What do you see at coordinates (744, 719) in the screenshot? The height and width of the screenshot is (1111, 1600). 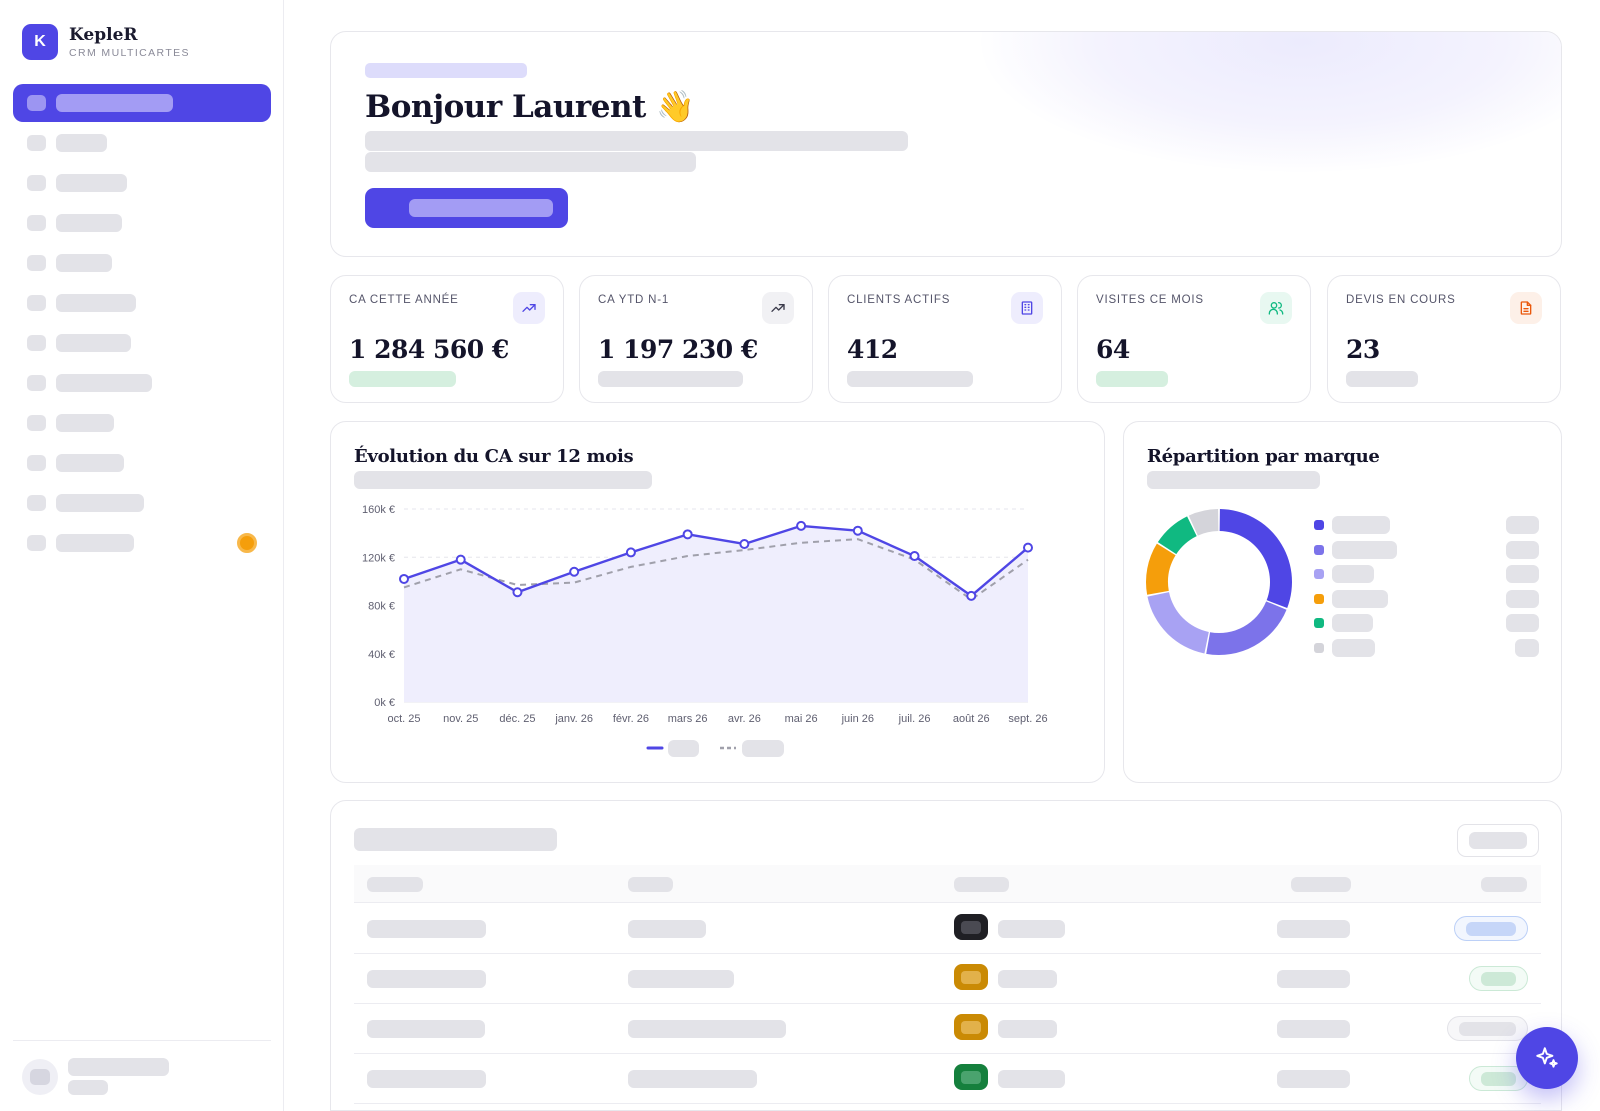 I see `x-tick-label: avr. 26` at bounding box center [744, 719].